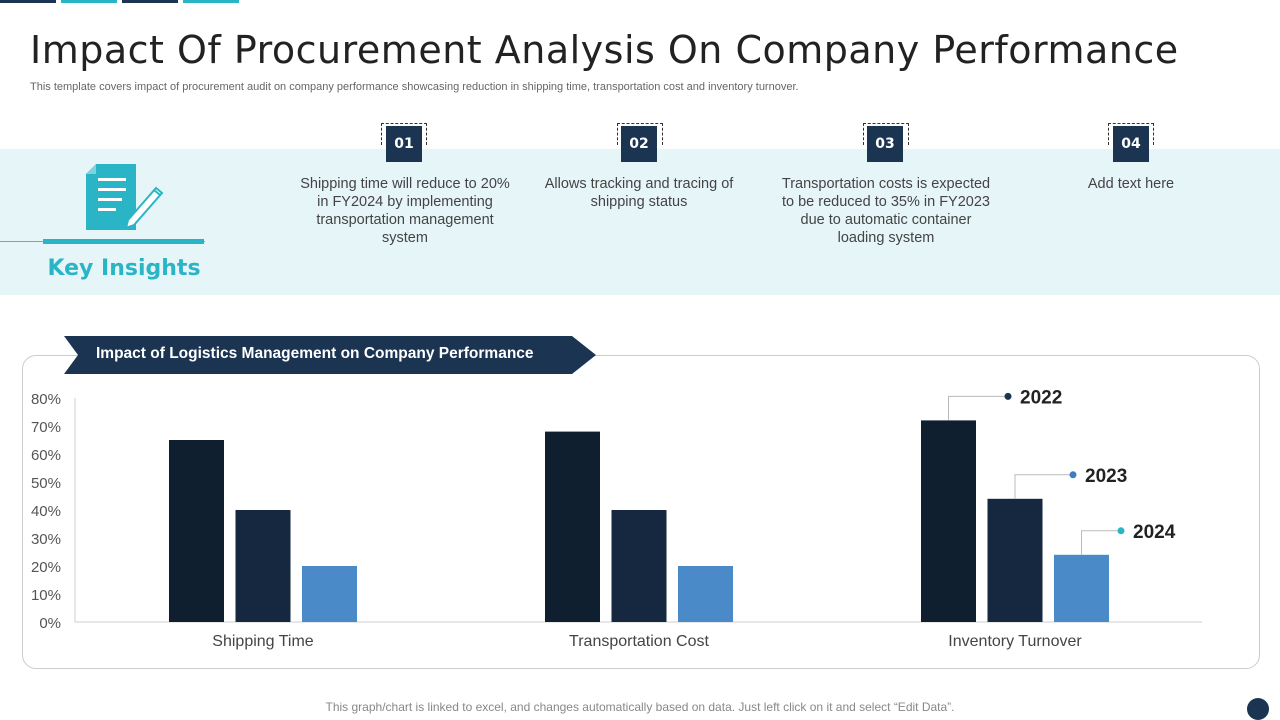 This screenshot has width=1280, height=720. I want to click on y-tick-label: 50%, so click(46, 483).